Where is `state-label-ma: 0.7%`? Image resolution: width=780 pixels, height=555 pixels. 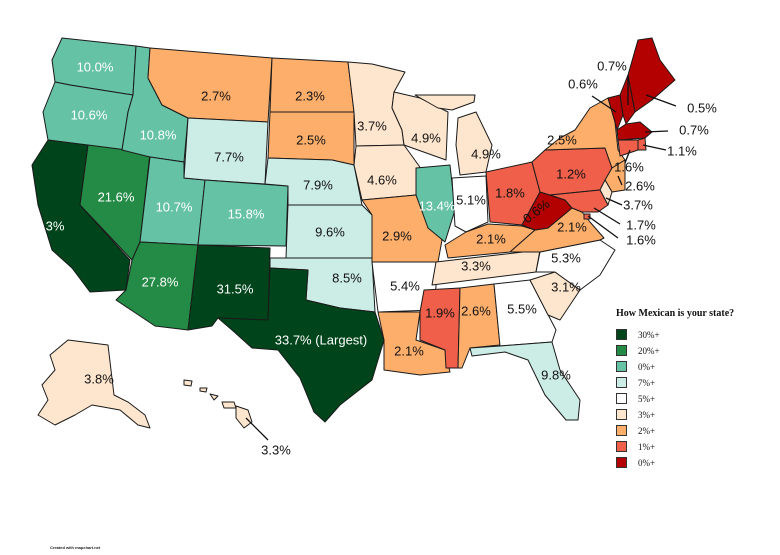
state-label-ma: 0.7% is located at coordinates (694, 129).